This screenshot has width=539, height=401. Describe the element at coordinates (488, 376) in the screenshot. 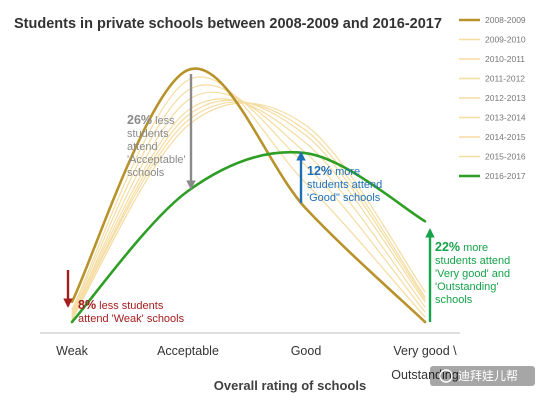

I see `watermark-text: 迪拜娃儿帮` at that location.